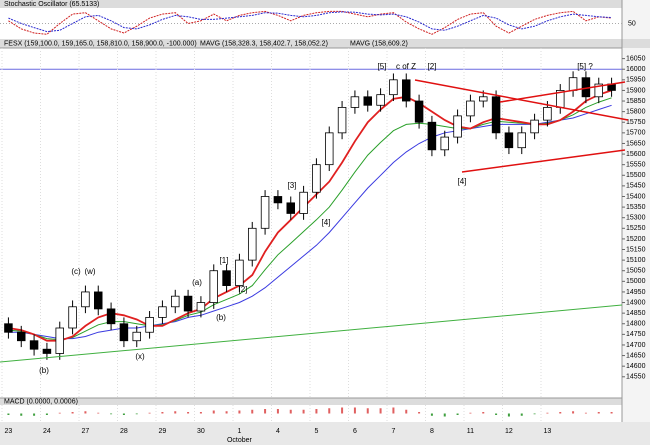  What do you see at coordinates (51, 4) in the screenshot?
I see `stoch-label: Stochastic Oscillator (65.5133)` at bounding box center [51, 4].